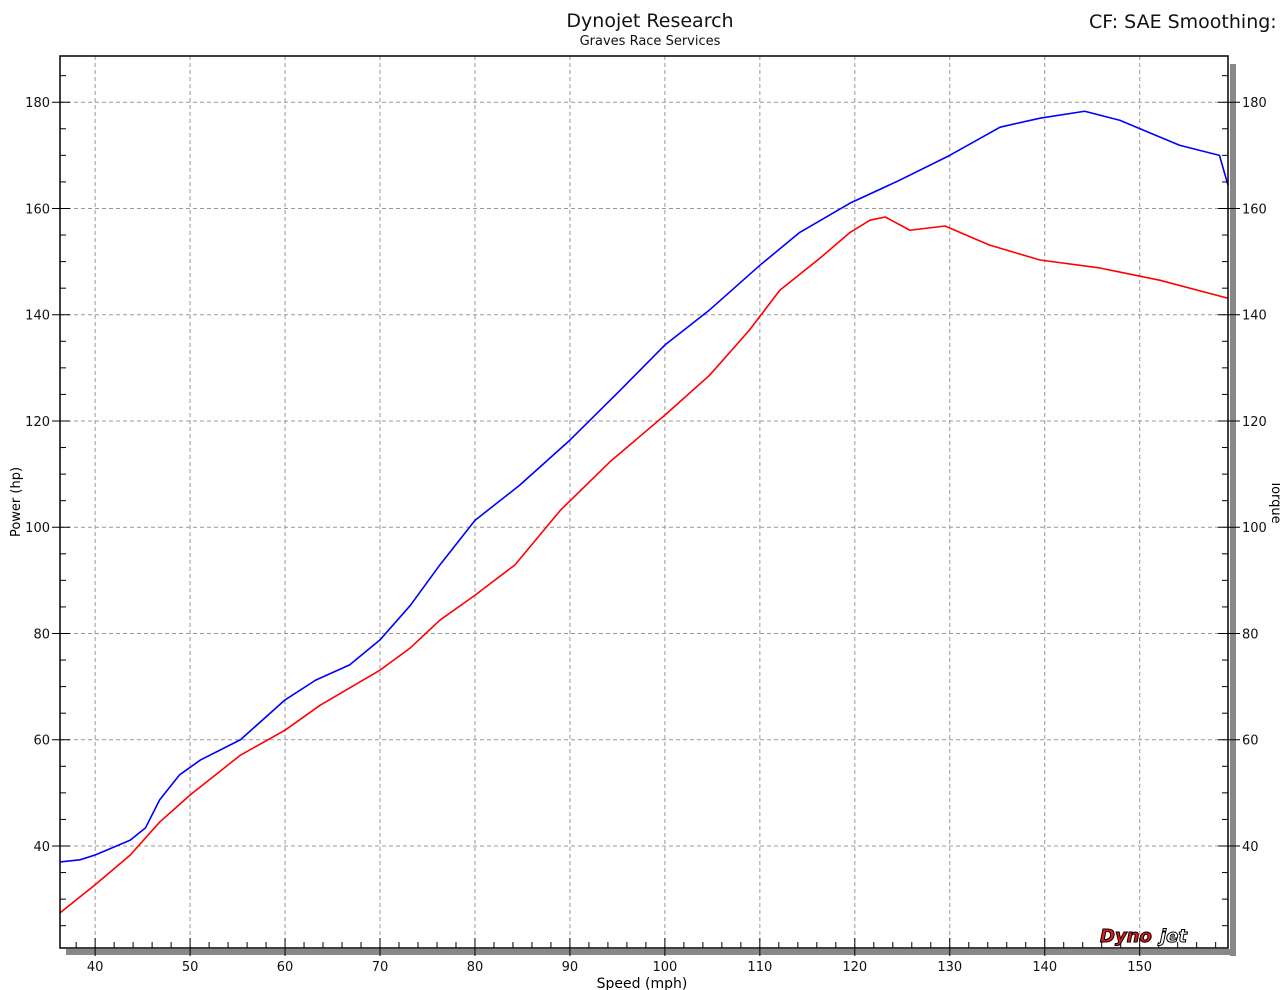 The image size is (1280, 990). What do you see at coordinates (1254, 422) in the screenshot?
I see `y-tick-label-right: 120` at bounding box center [1254, 422].